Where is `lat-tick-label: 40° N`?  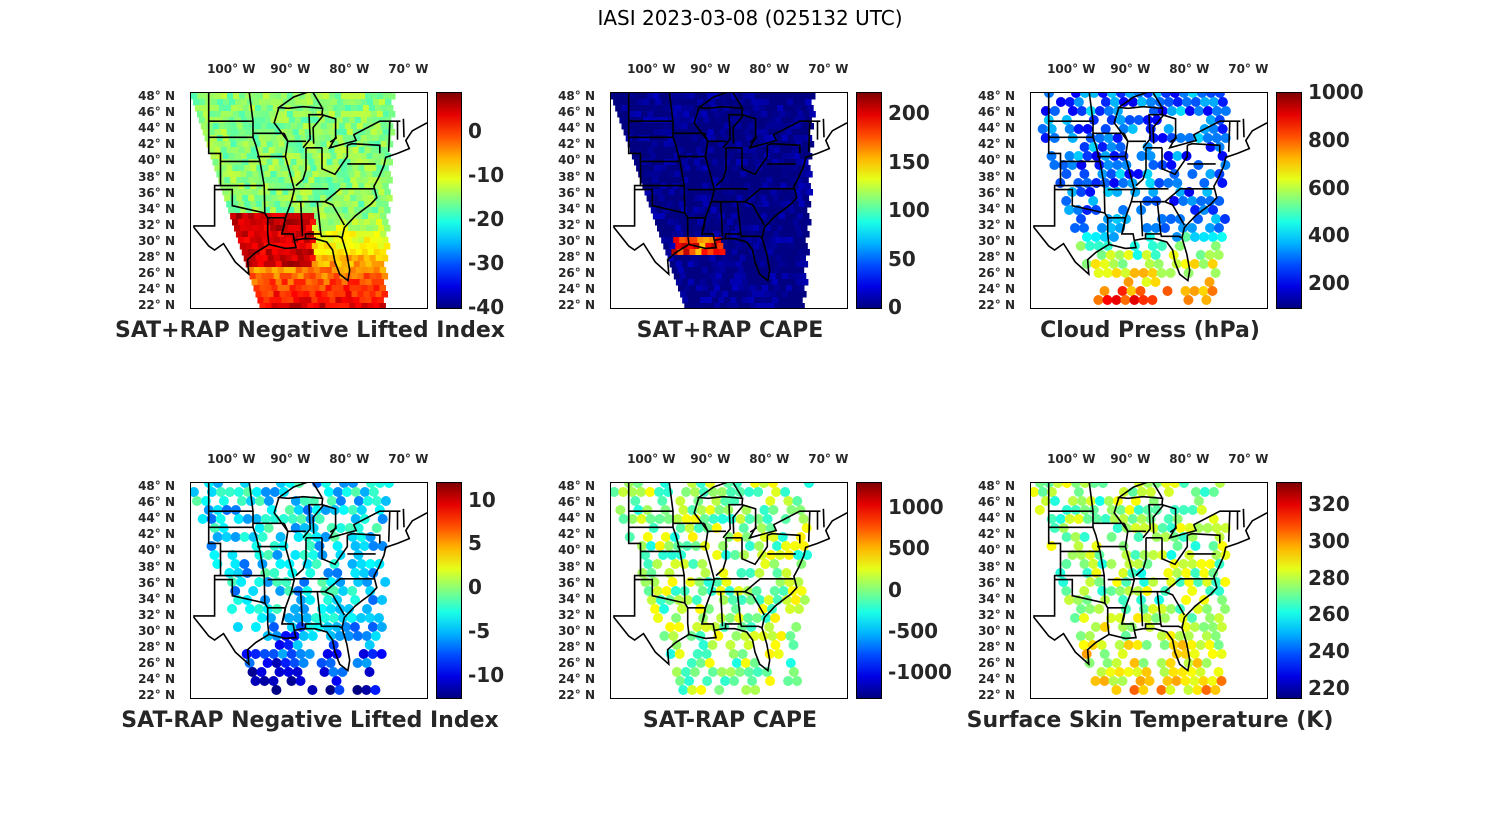 lat-tick-label: 40° N is located at coordinates (996, 550).